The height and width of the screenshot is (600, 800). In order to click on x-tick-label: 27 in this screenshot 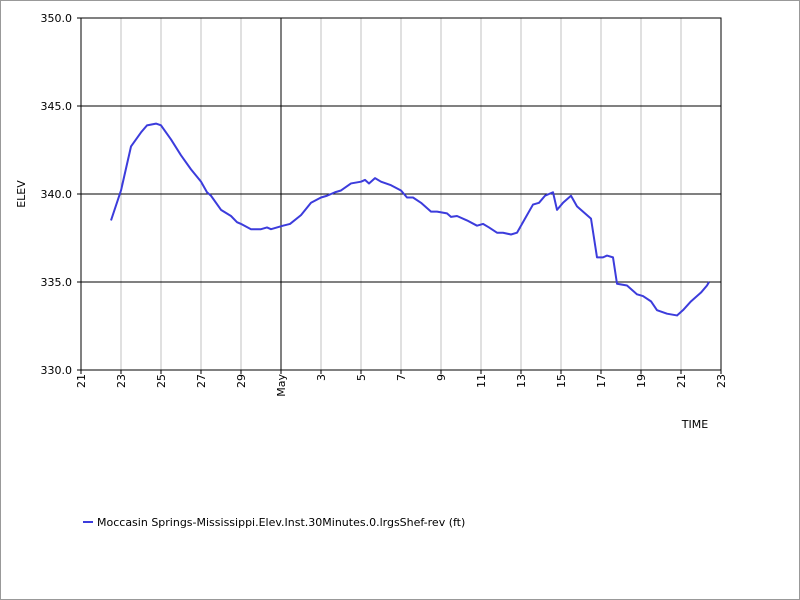, I will do `click(201, 381)`.